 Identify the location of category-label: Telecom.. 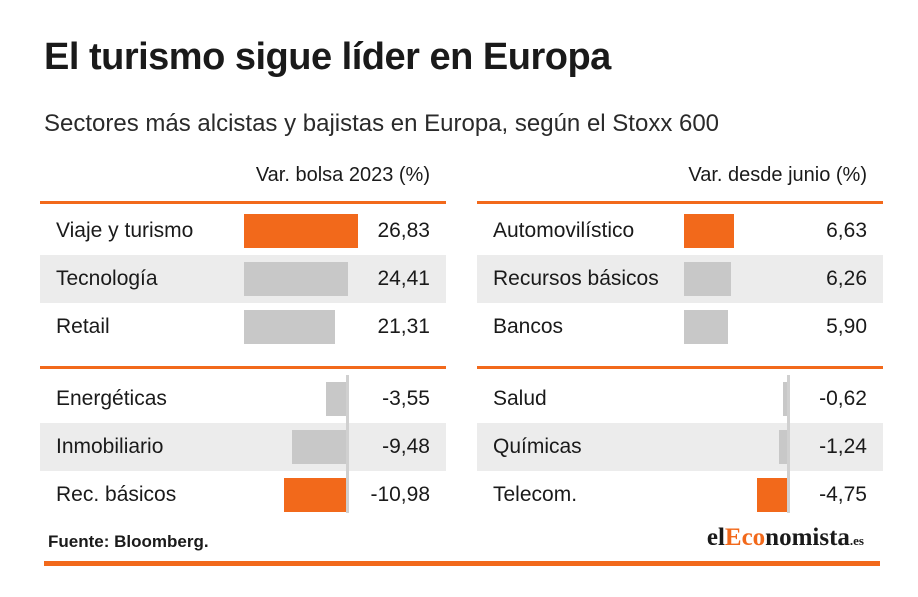
(535, 494).